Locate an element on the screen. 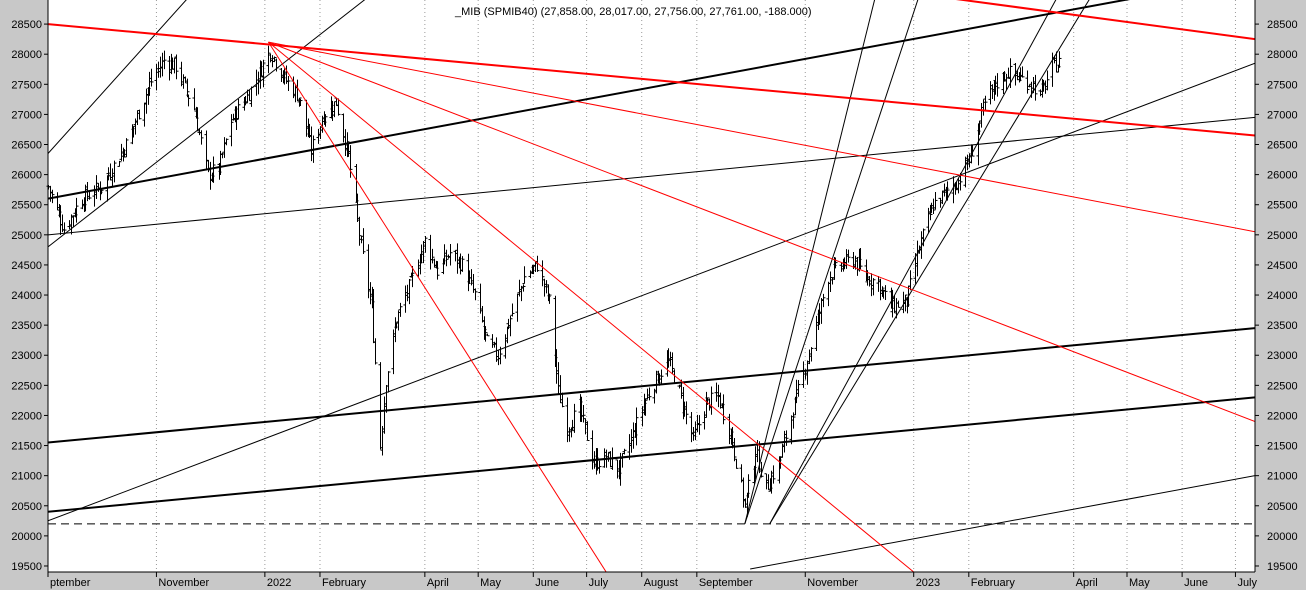 This screenshot has width=1306, height=590. y-tick-label-right: 27500 is located at coordinates (1282, 85).